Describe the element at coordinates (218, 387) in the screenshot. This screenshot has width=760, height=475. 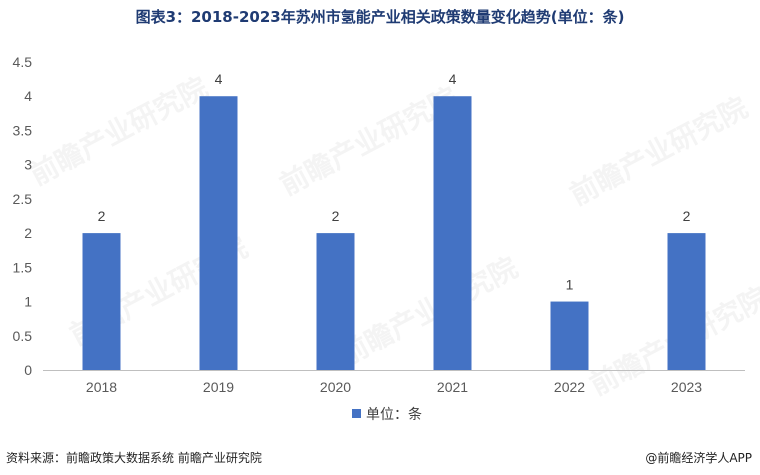
I see `x-tick-label: 2019` at that location.